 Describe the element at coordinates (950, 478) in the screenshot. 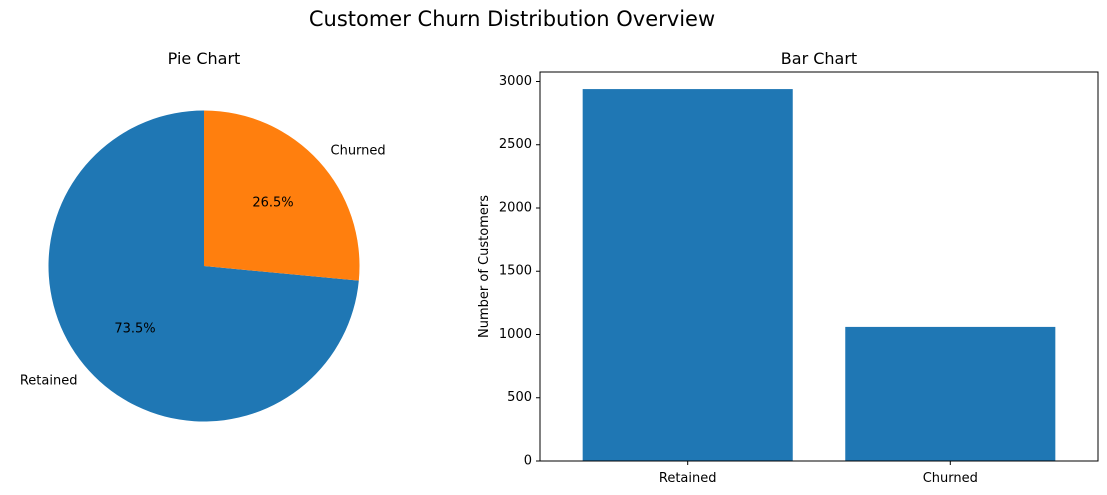

I see `x-tick-label-churned: Churned` at that location.